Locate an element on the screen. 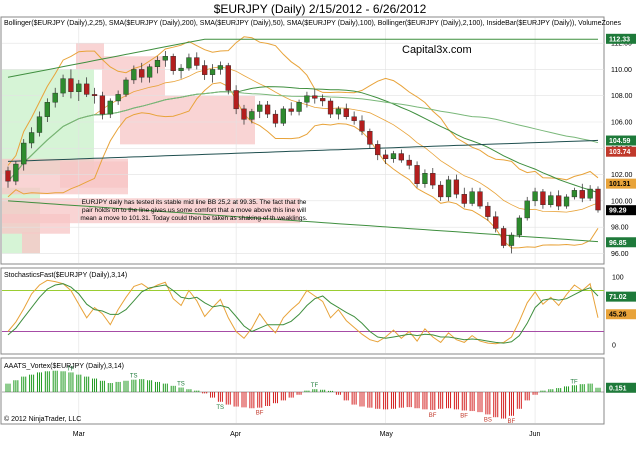 The image size is (640, 453). stoch-tick-label: 0 is located at coordinates (614, 346).